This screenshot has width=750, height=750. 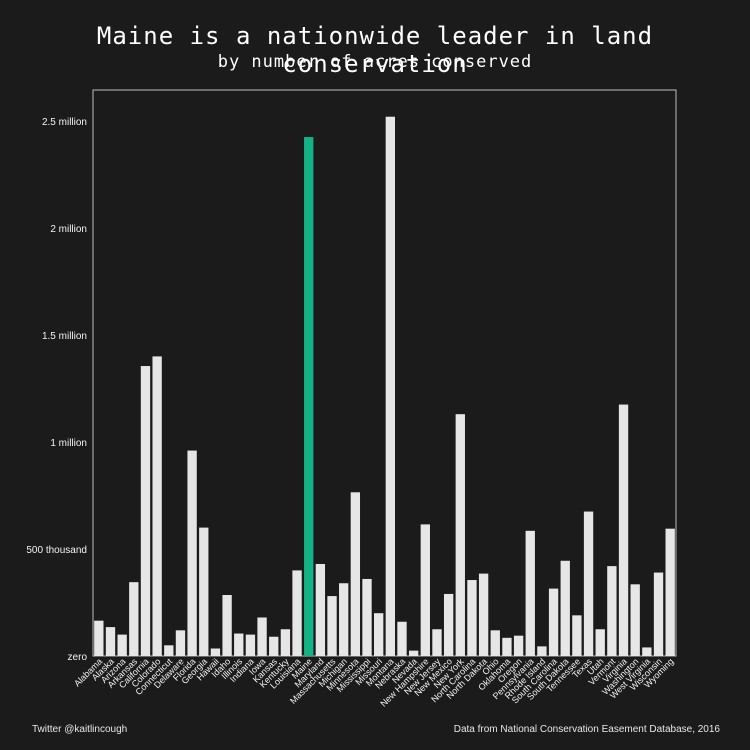 I want to click on credit-text: Twitter @kaitlincough, so click(x=80, y=729).